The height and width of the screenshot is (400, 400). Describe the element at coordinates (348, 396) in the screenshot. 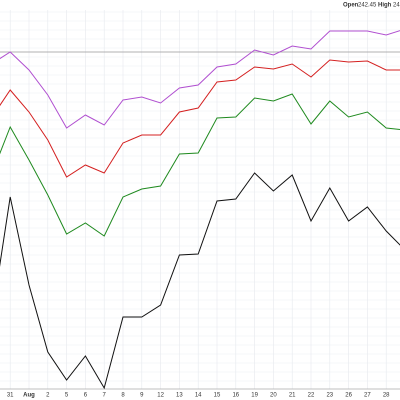

I see `x-tick-label: 26` at that location.